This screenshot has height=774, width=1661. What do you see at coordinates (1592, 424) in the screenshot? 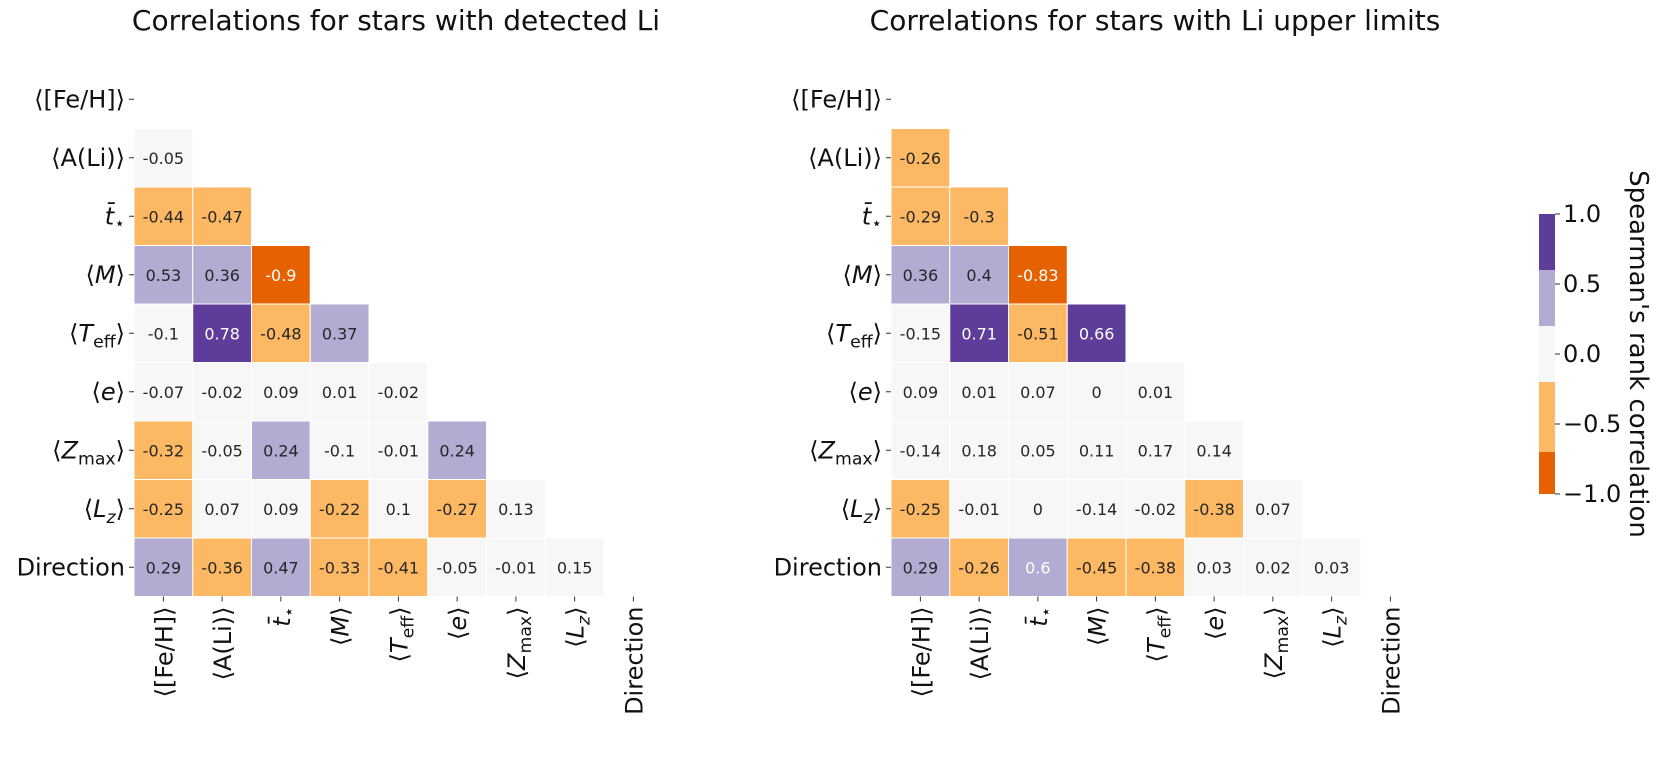
I see `colorbar-tick-label: −0.5` at bounding box center [1592, 424].